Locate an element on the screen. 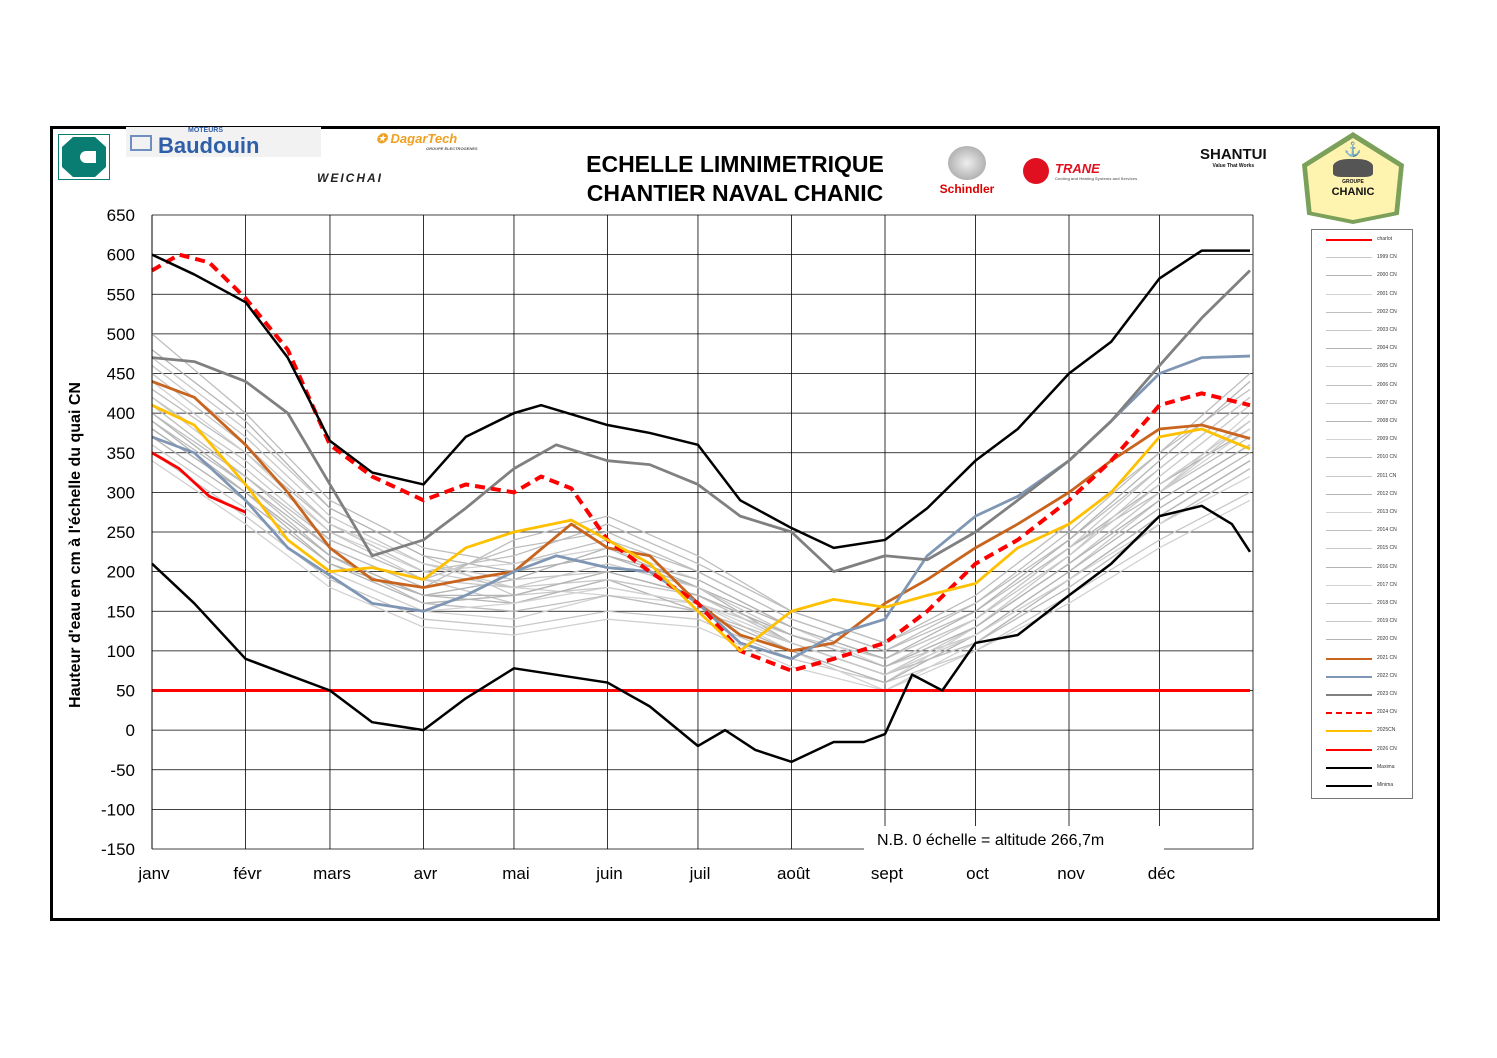 Image resolution: width=1497 pixels, height=1058 pixels. legend-item: 2023 CN is located at coordinates (1368, 695).